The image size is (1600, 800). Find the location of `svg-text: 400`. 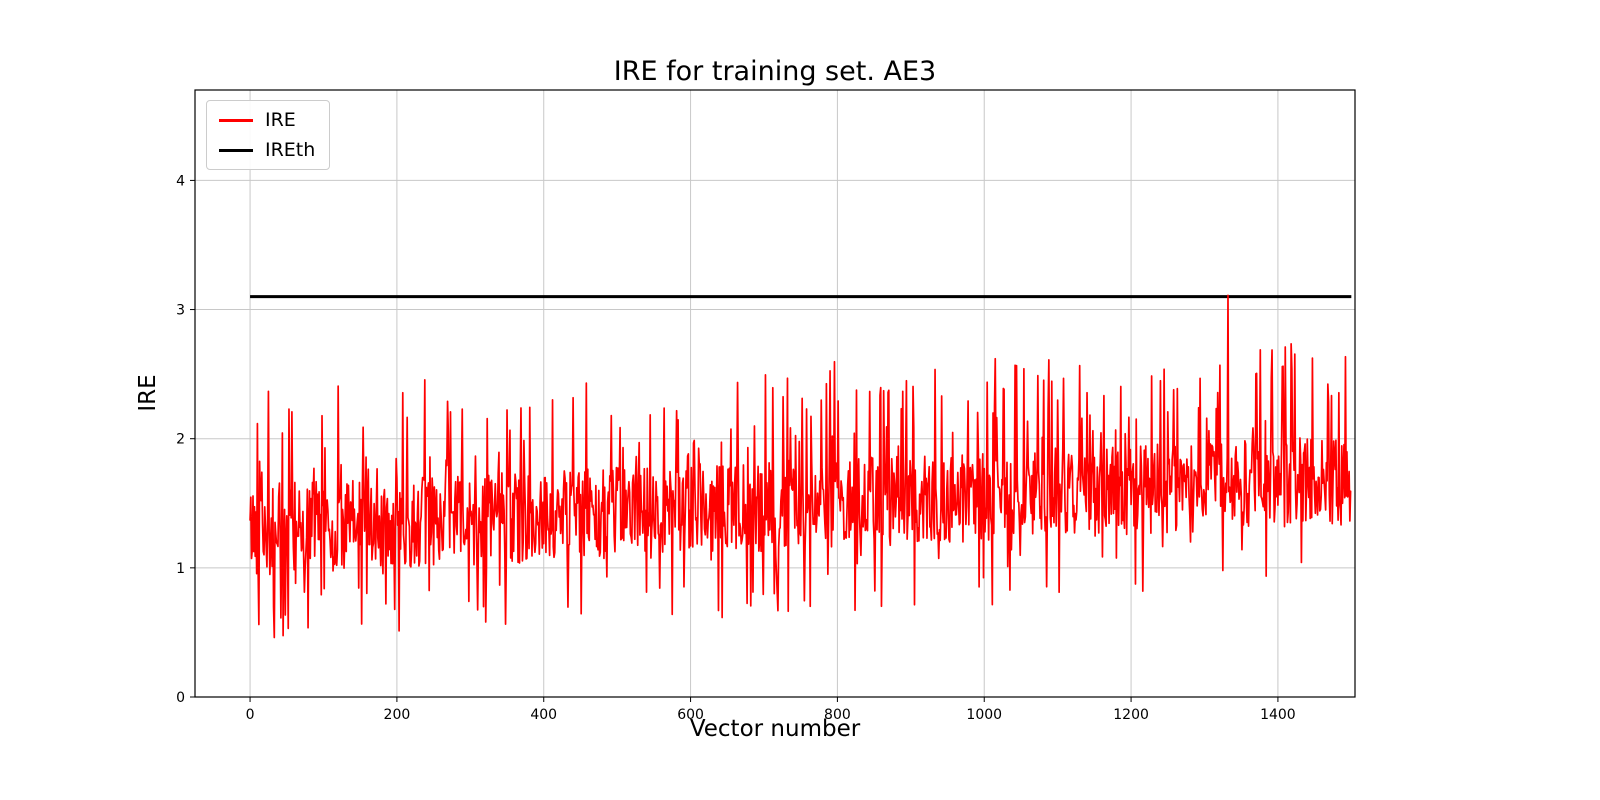

svg-text: 400 is located at coordinates (543, 715).